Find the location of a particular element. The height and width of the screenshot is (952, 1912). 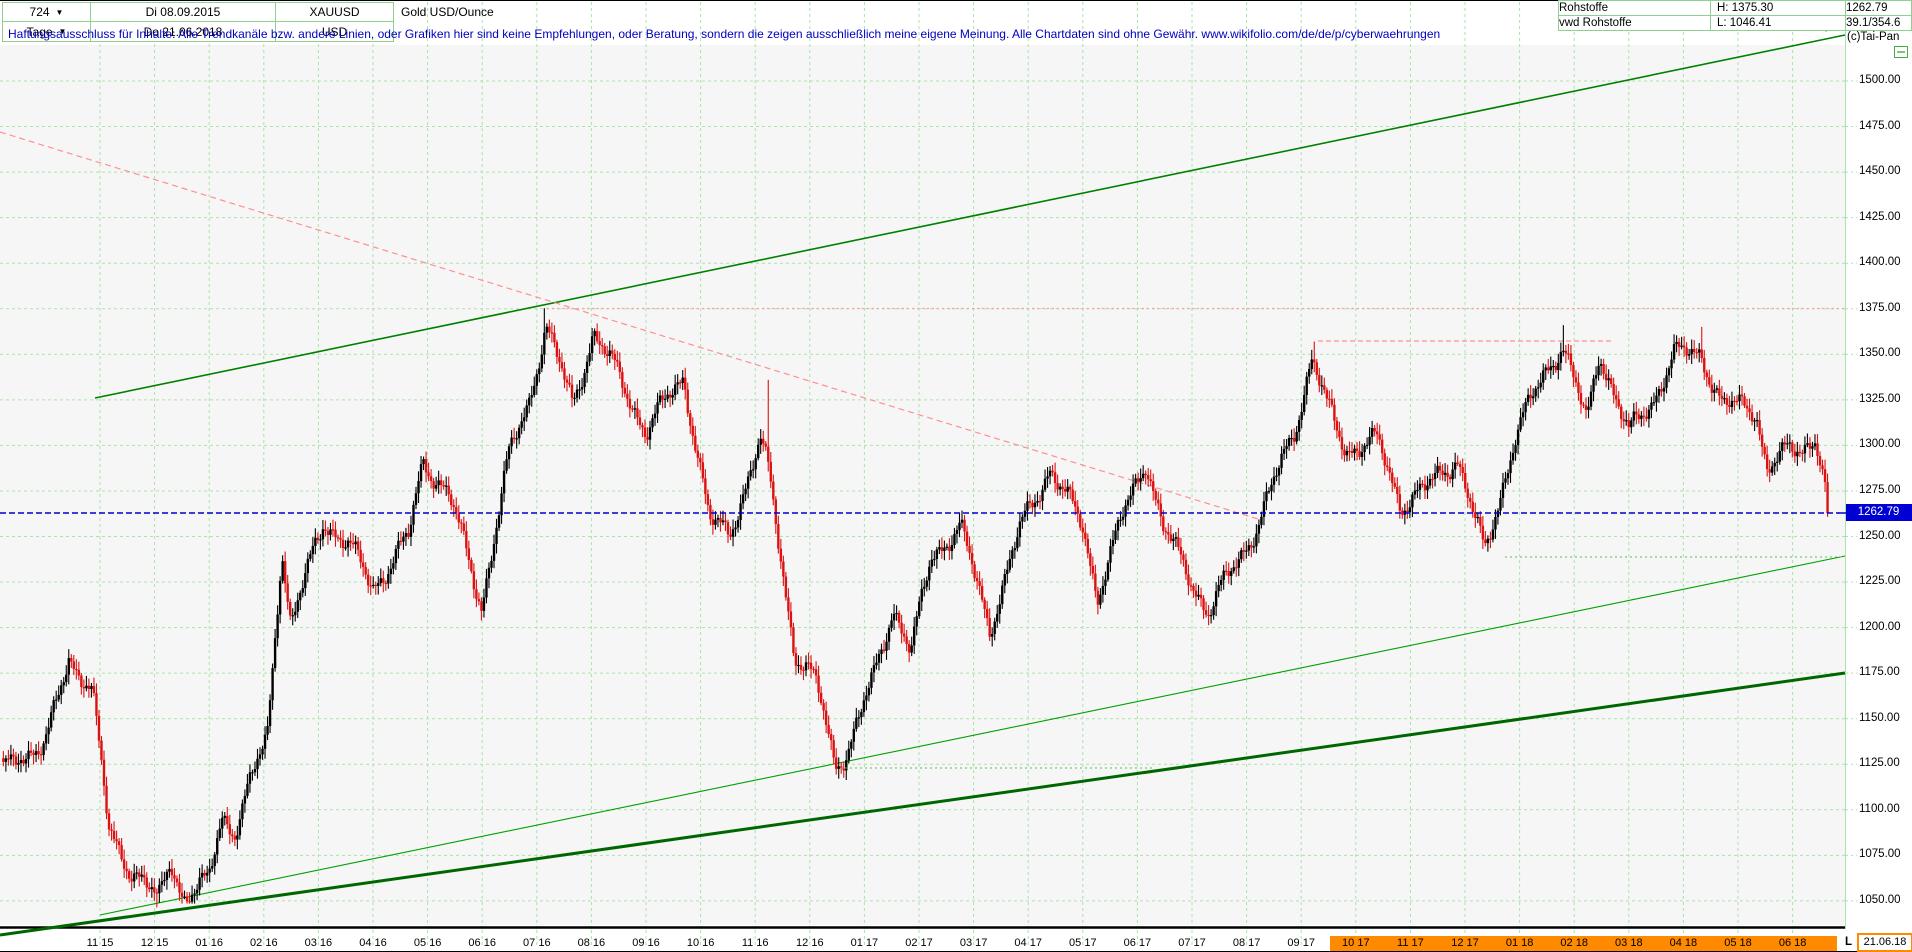

month-axis-label-highlighted: 06 18 is located at coordinates (1792, 943).